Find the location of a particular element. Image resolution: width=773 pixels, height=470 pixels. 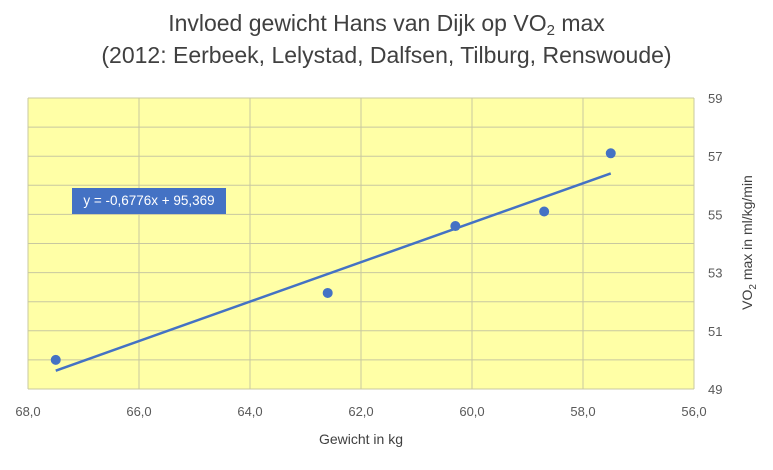

y-tick-label: 51 is located at coordinates (715, 331).